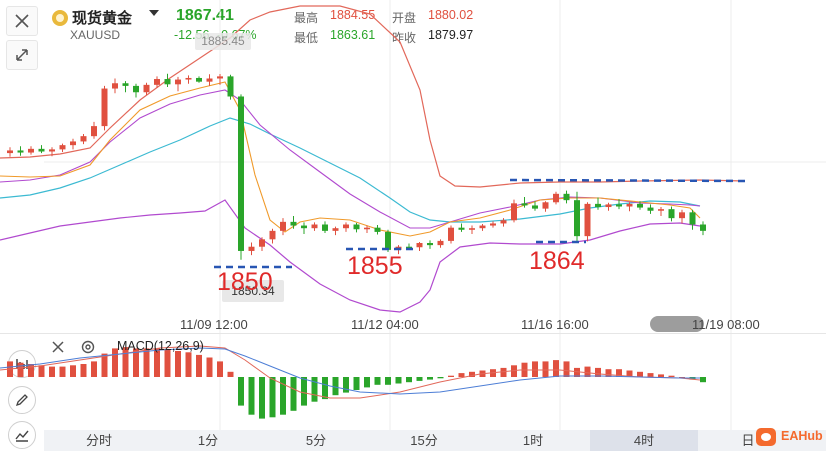 This screenshot has width=826, height=451. I want to click on trendline-button, so click(22, 435).